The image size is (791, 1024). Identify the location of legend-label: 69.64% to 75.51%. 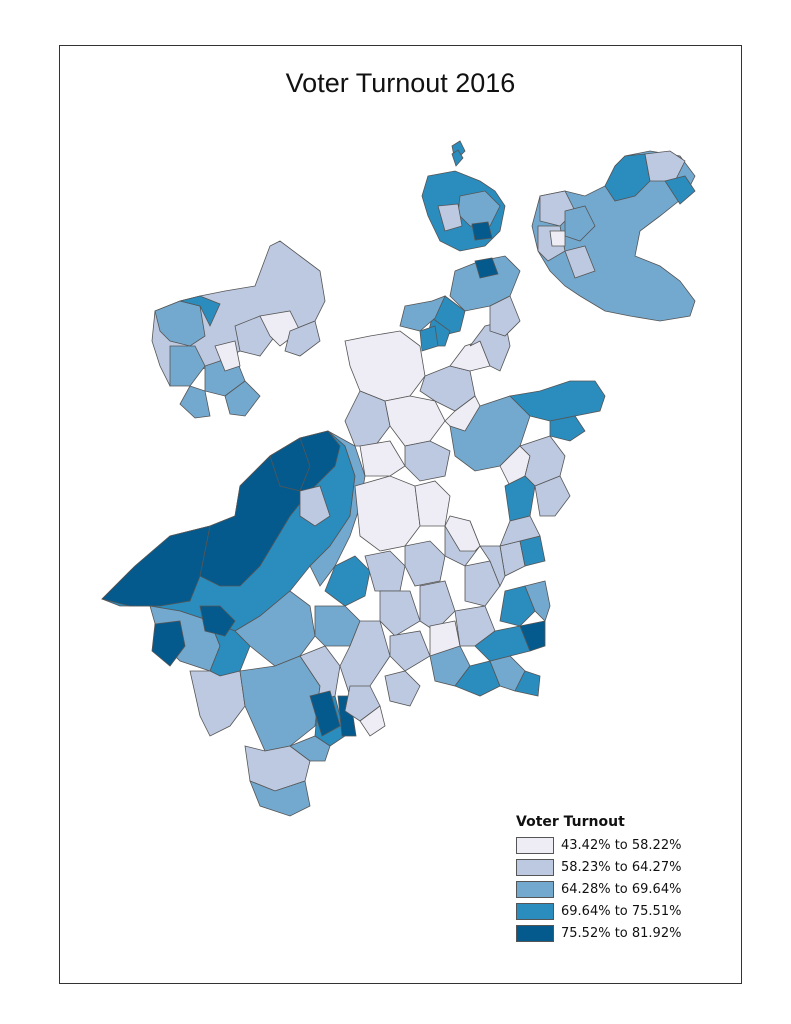
(621, 911).